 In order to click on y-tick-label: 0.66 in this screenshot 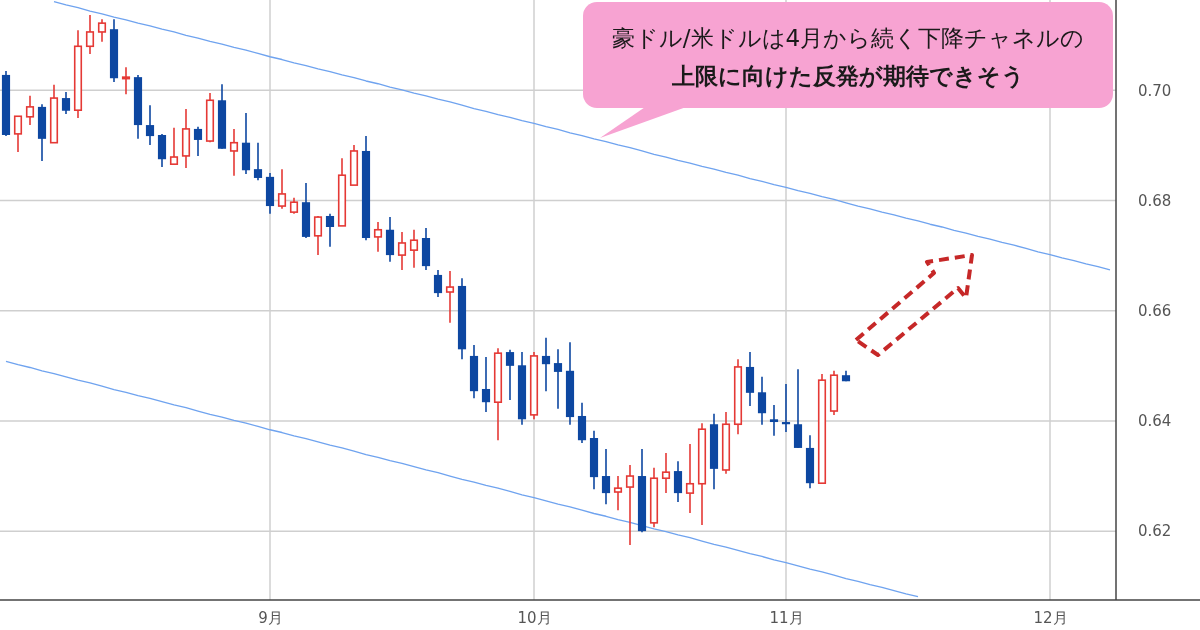, I will do `click(1155, 311)`.